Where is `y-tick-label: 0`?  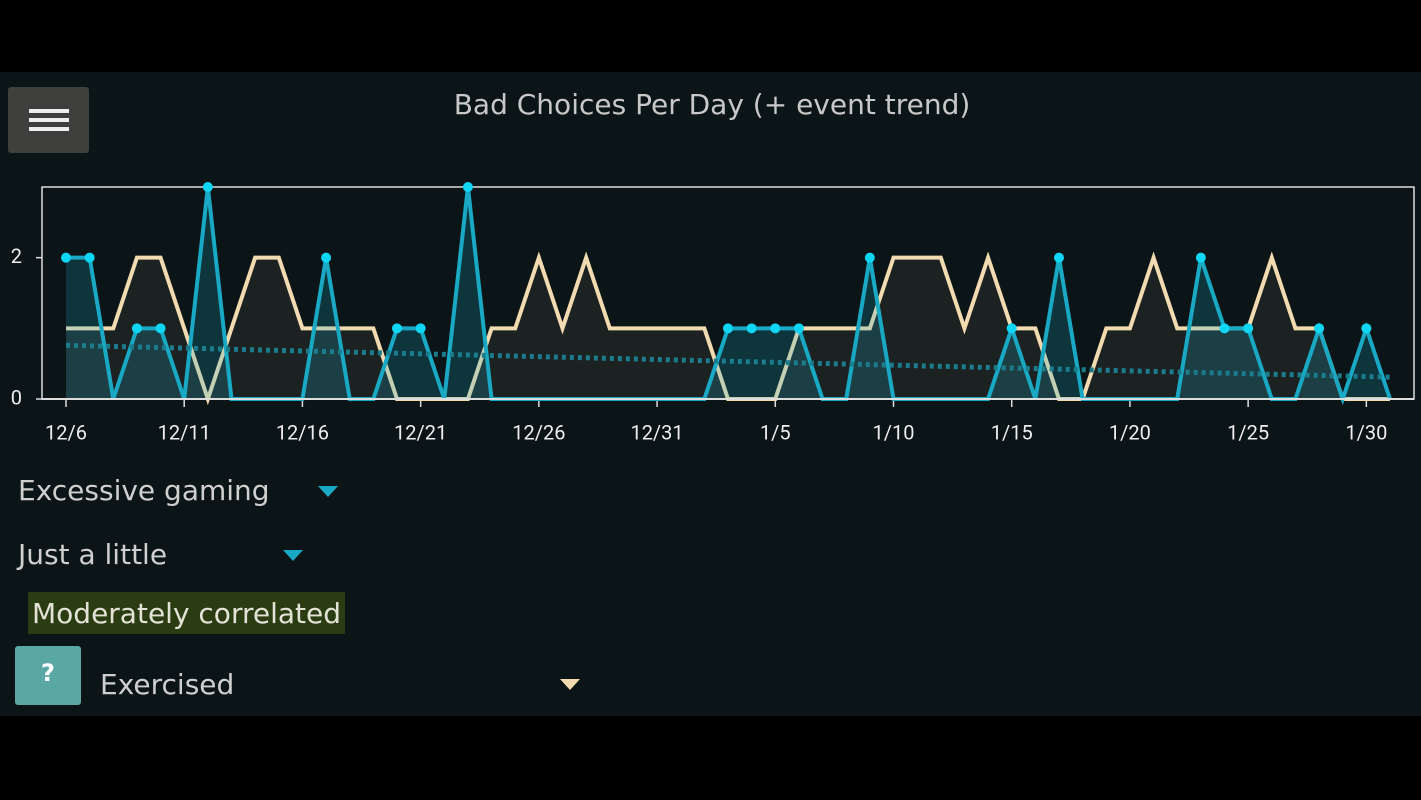 y-tick-label: 0 is located at coordinates (16, 397).